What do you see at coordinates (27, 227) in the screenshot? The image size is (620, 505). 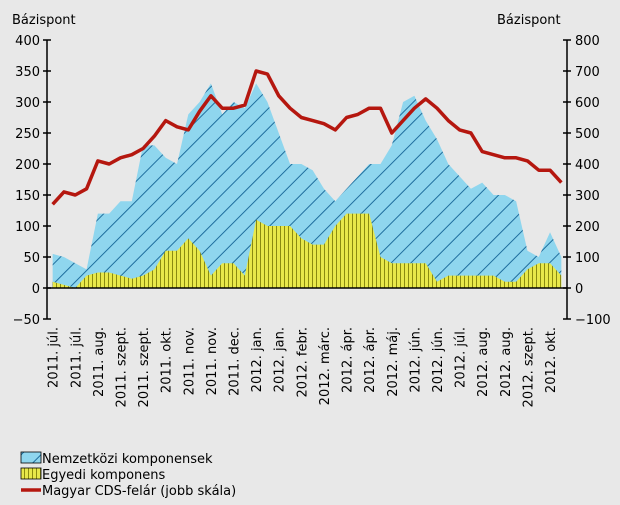 I see `y-tick-label: 100` at bounding box center [27, 227].